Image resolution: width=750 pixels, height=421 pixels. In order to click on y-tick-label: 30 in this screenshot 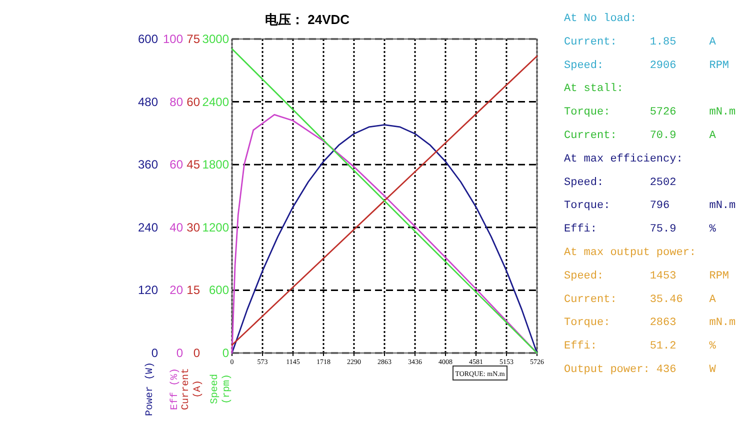, I will do `click(193, 227)`.